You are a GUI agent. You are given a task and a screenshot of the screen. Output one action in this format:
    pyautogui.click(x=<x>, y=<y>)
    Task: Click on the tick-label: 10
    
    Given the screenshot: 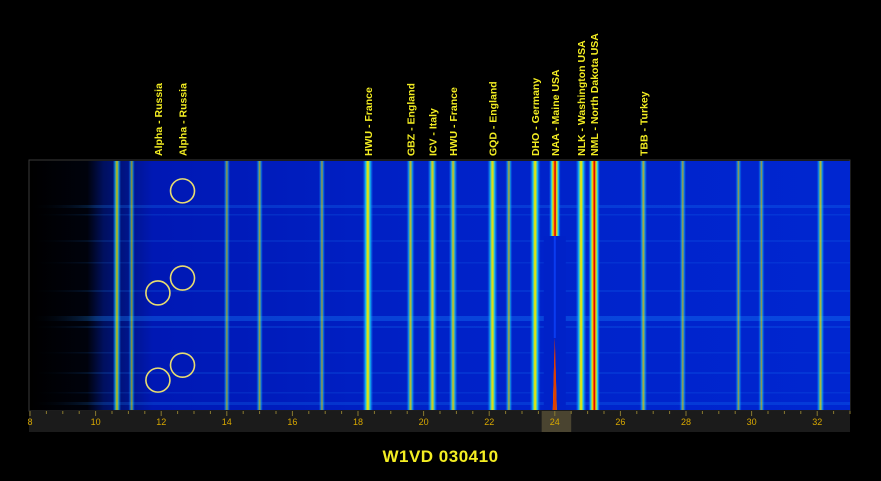 What is the action you would take?
    pyautogui.click(x=96, y=422)
    